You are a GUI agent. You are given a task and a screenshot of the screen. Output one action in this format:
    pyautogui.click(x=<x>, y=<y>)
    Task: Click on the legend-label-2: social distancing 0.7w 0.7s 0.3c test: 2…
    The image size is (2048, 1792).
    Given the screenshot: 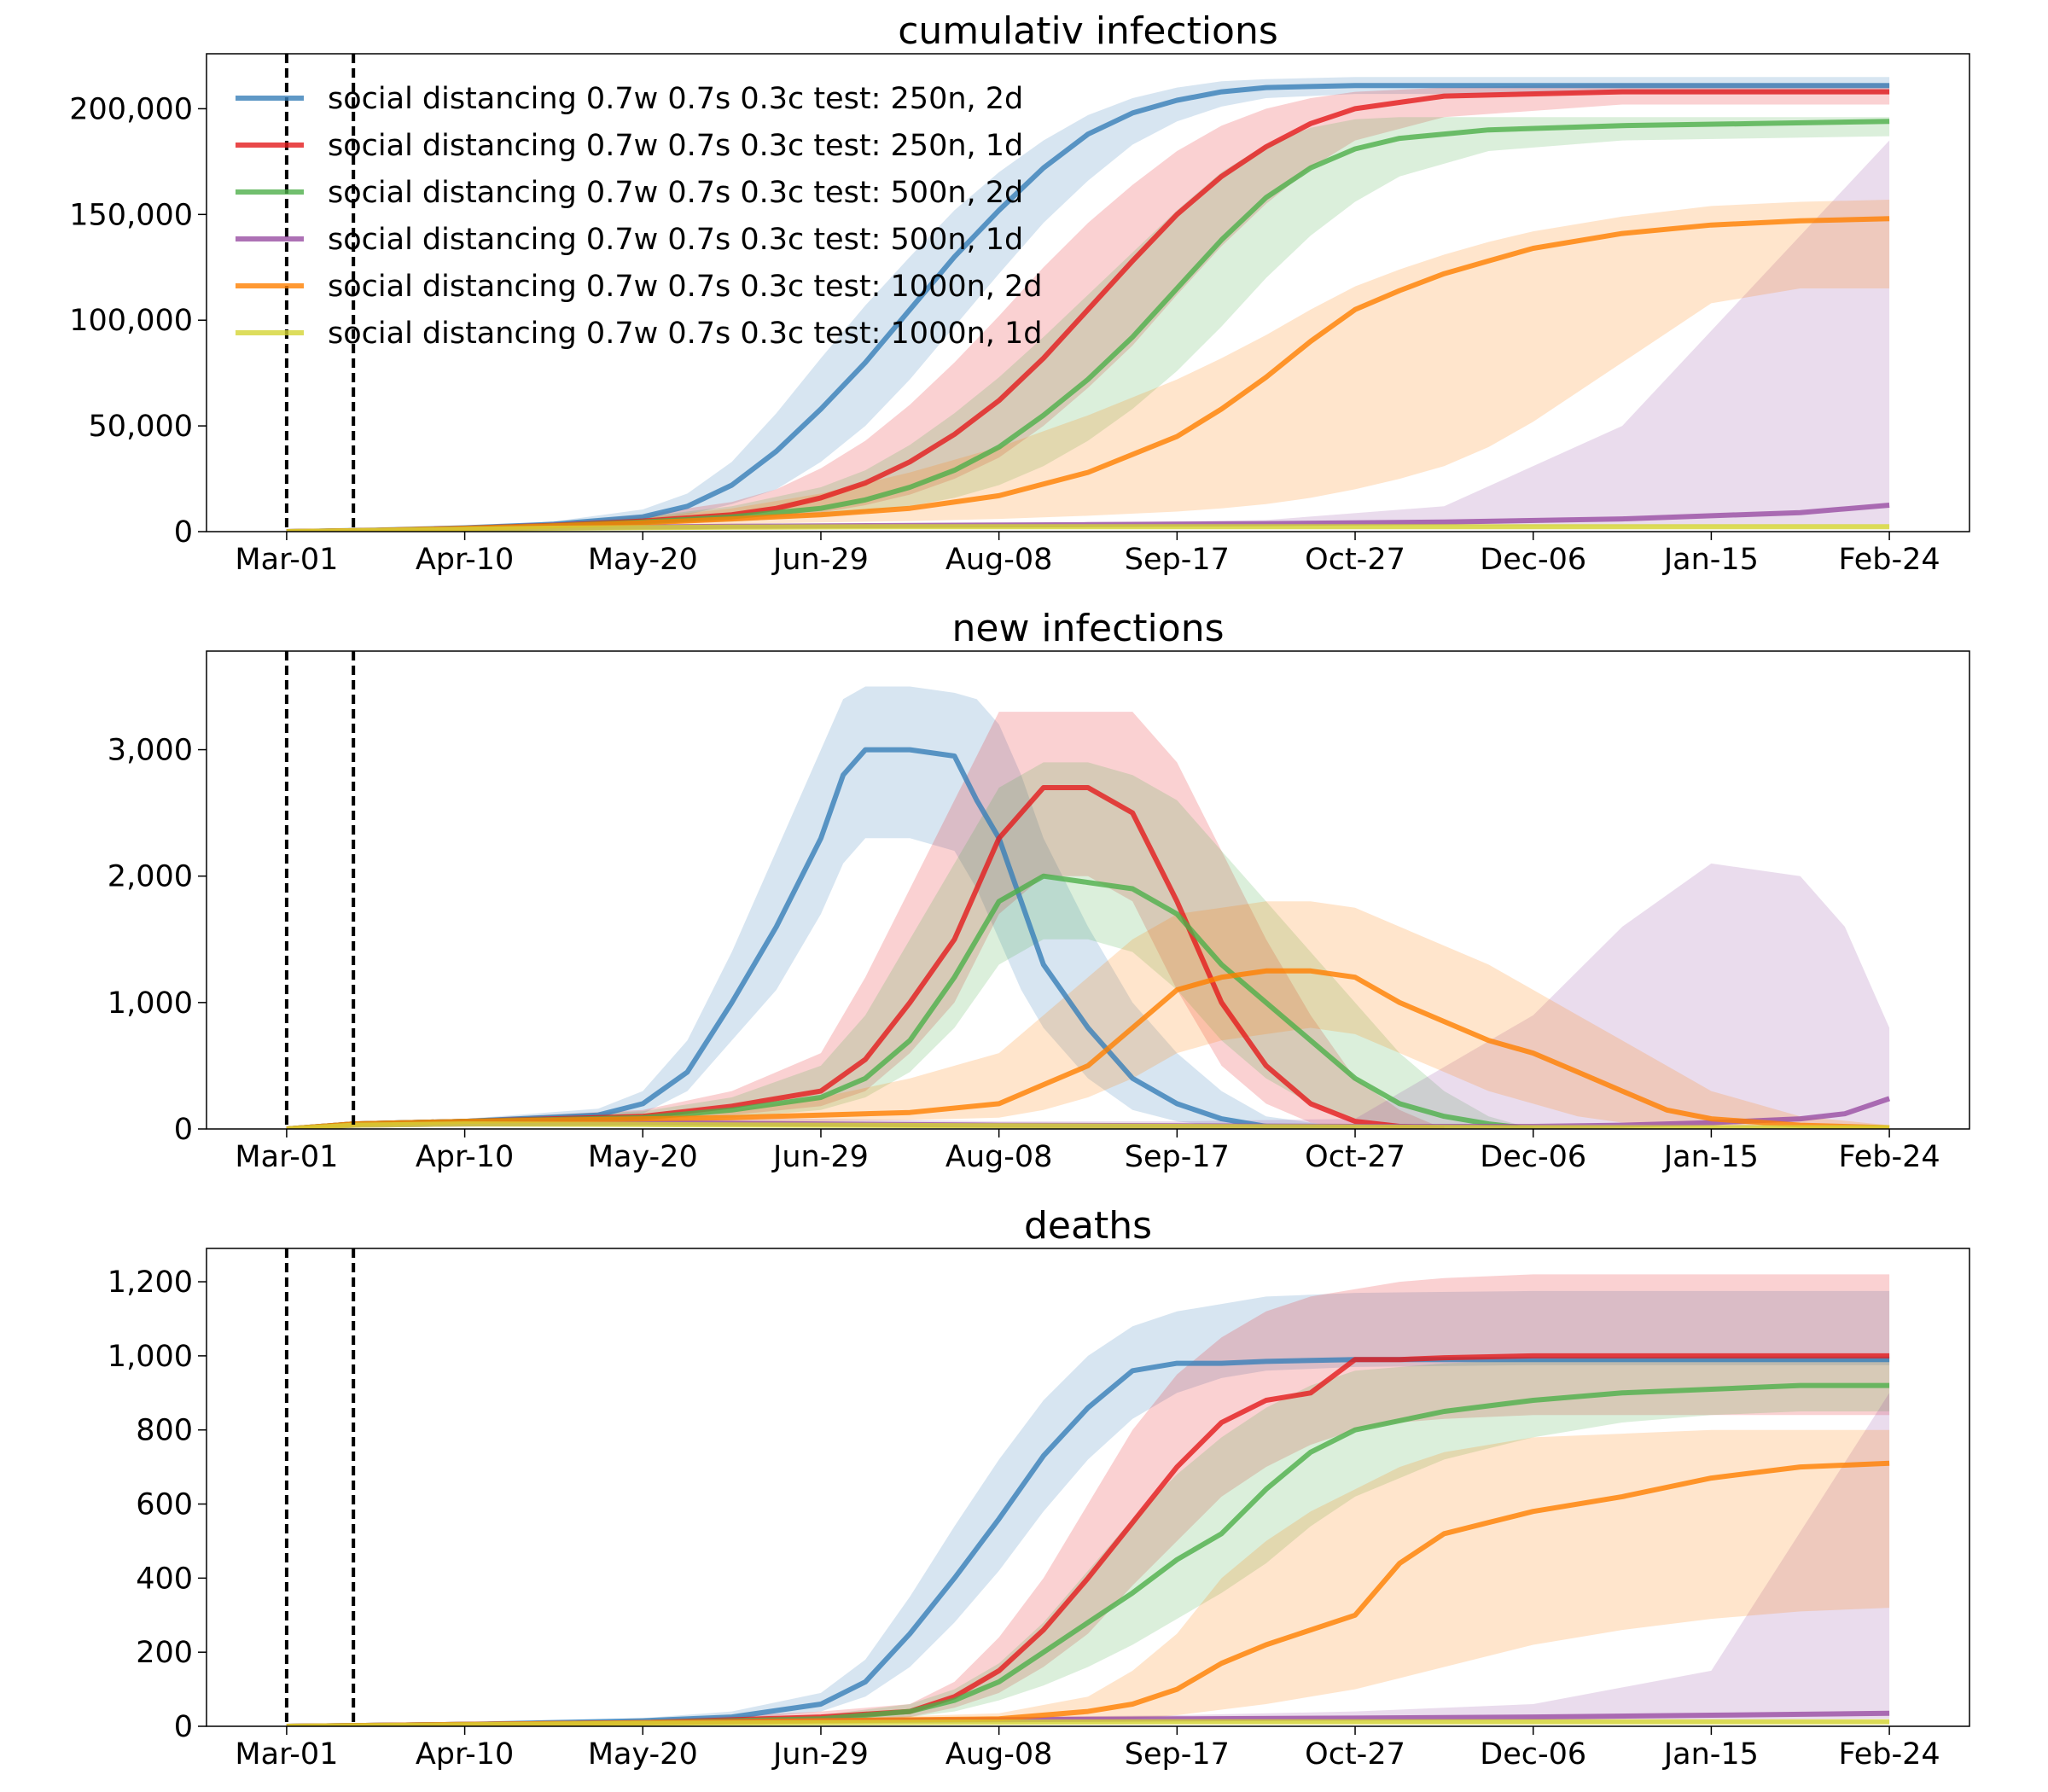 What is the action you would take?
    pyautogui.click(x=675, y=146)
    